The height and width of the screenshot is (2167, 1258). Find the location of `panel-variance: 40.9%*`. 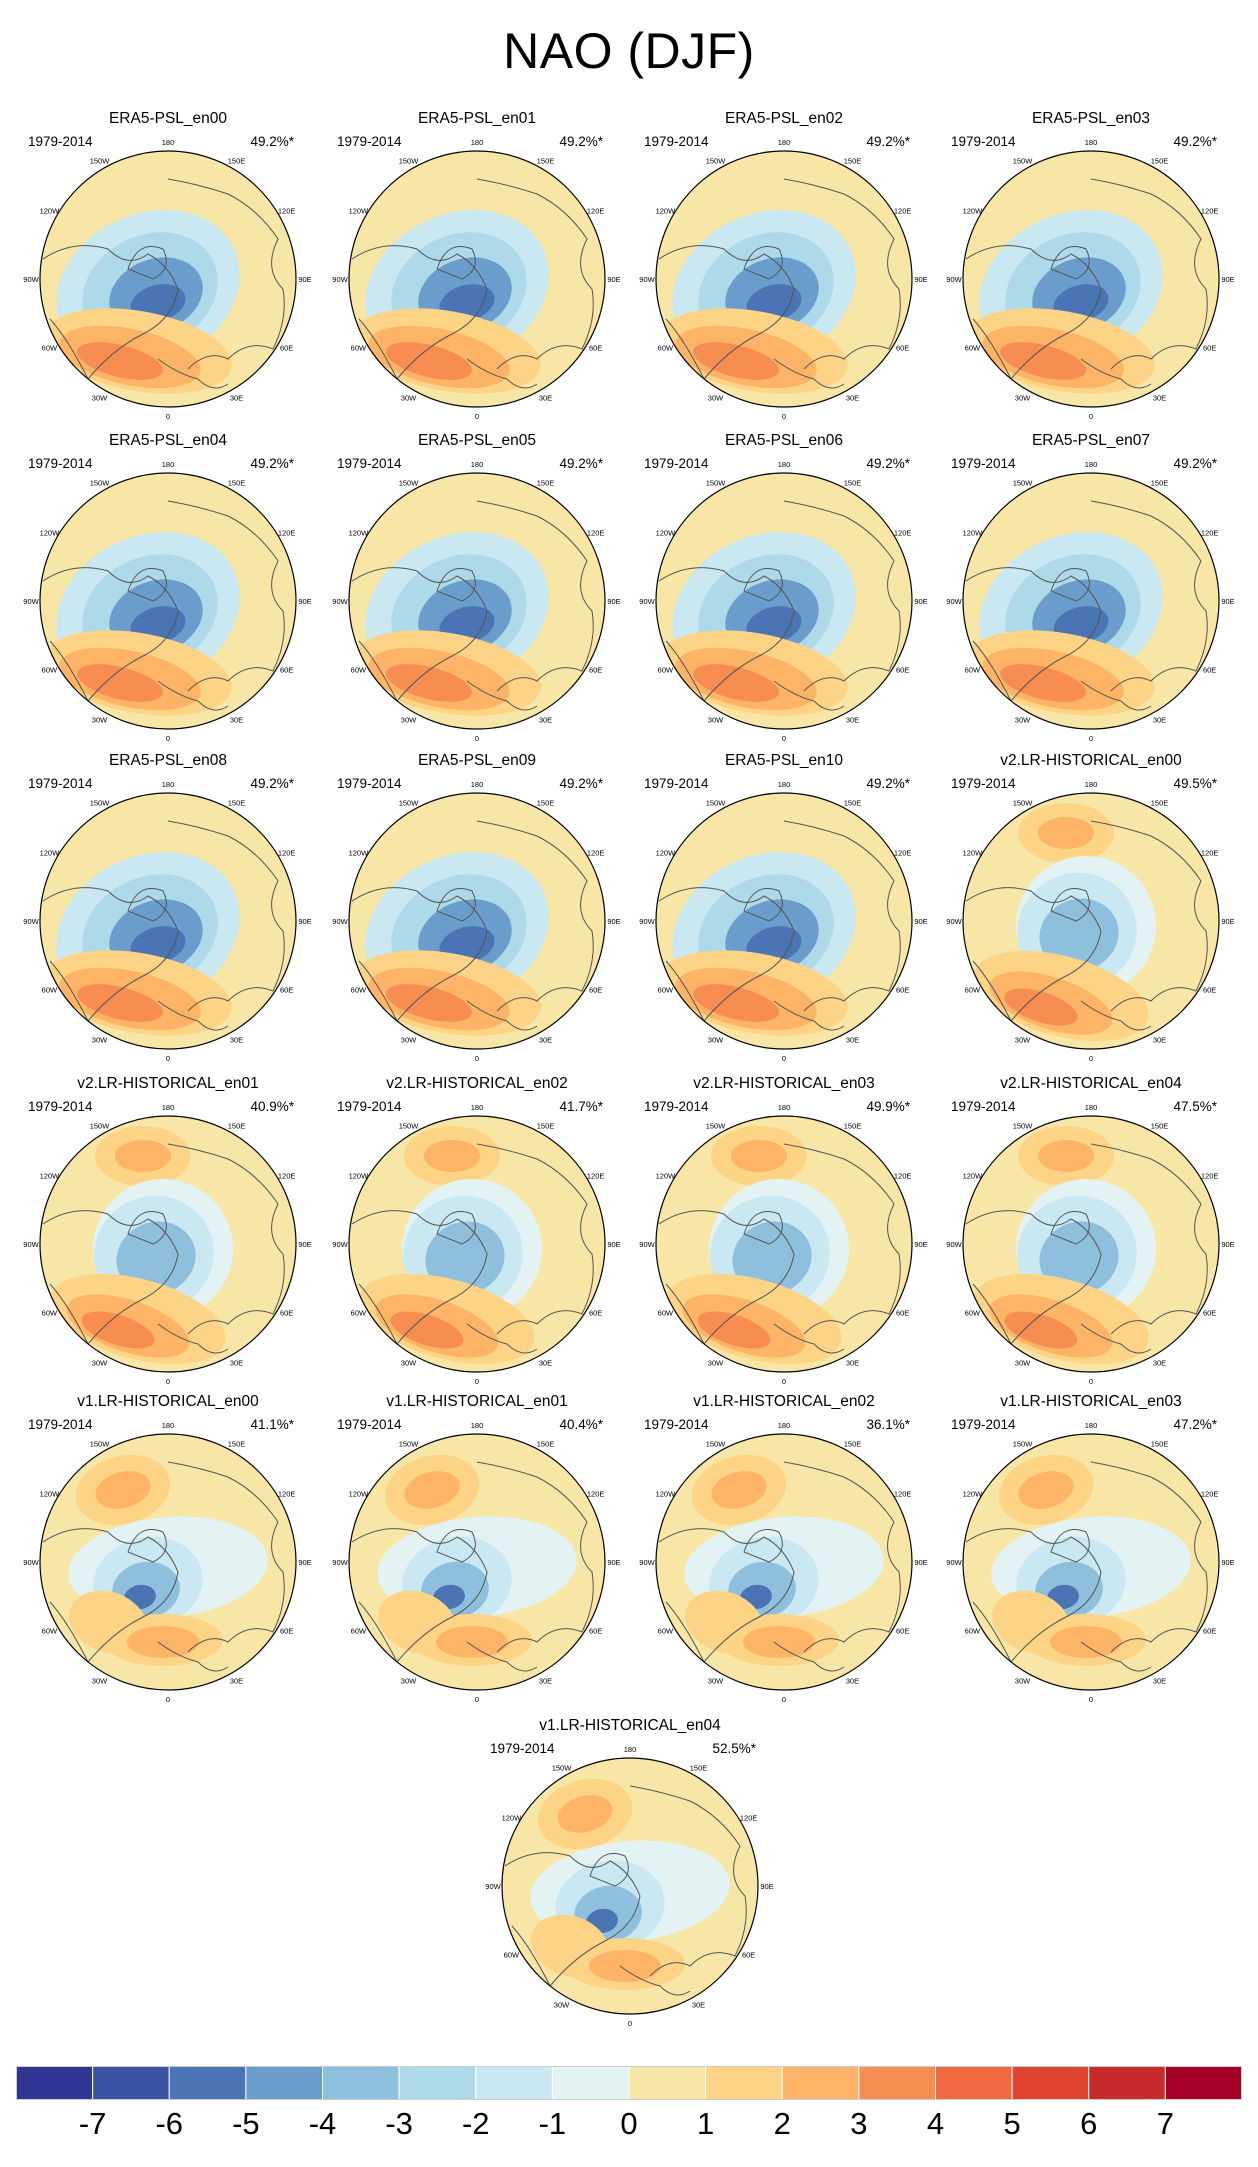

panel-variance: 40.9%* is located at coordinates (272, 1106).